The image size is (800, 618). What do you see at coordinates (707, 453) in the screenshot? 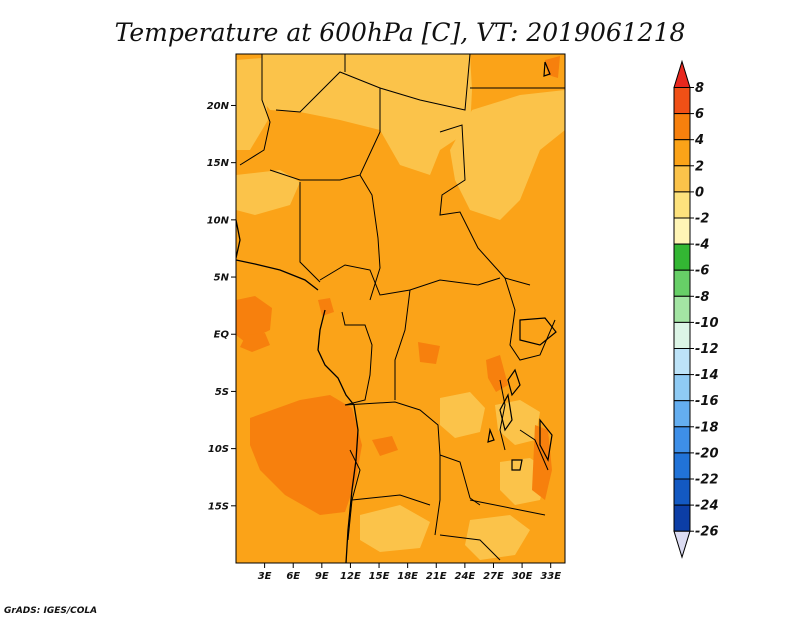
I see `colorbar-label: -20` at bounding box center [707, 453].